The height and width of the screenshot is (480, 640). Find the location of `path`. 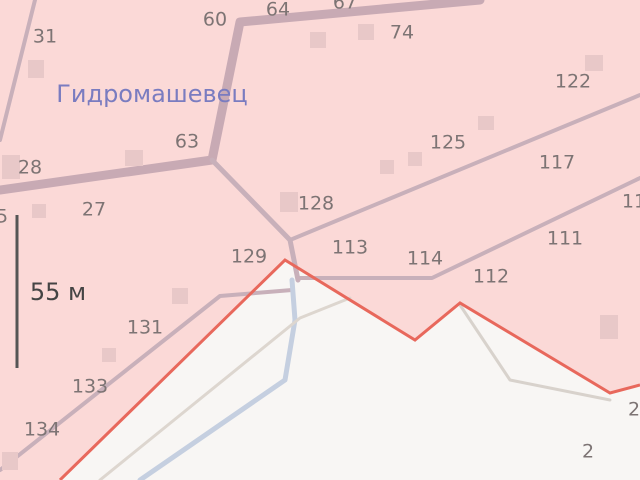

path is located at coordinates (535, 352).